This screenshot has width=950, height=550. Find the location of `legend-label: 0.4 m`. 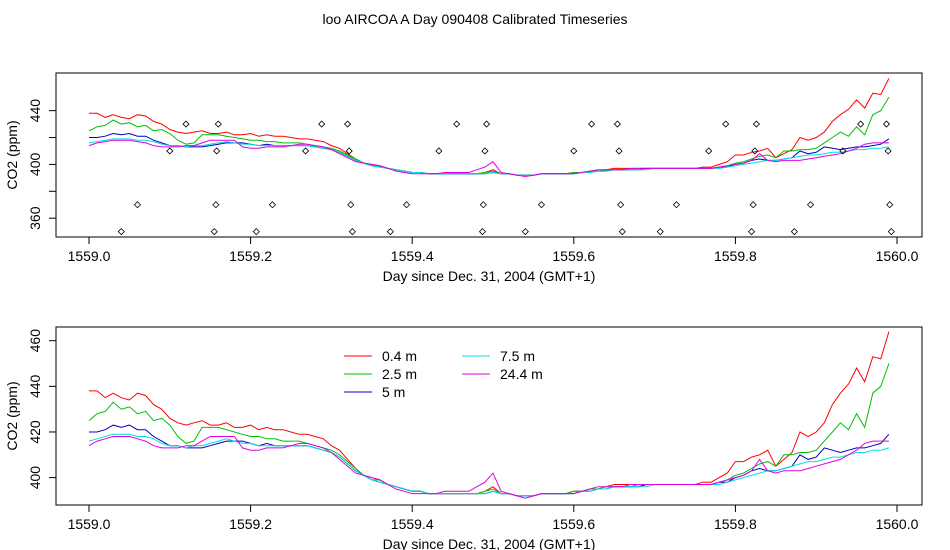

legend-label: 0.4 m is located at coordinates (399, 356).